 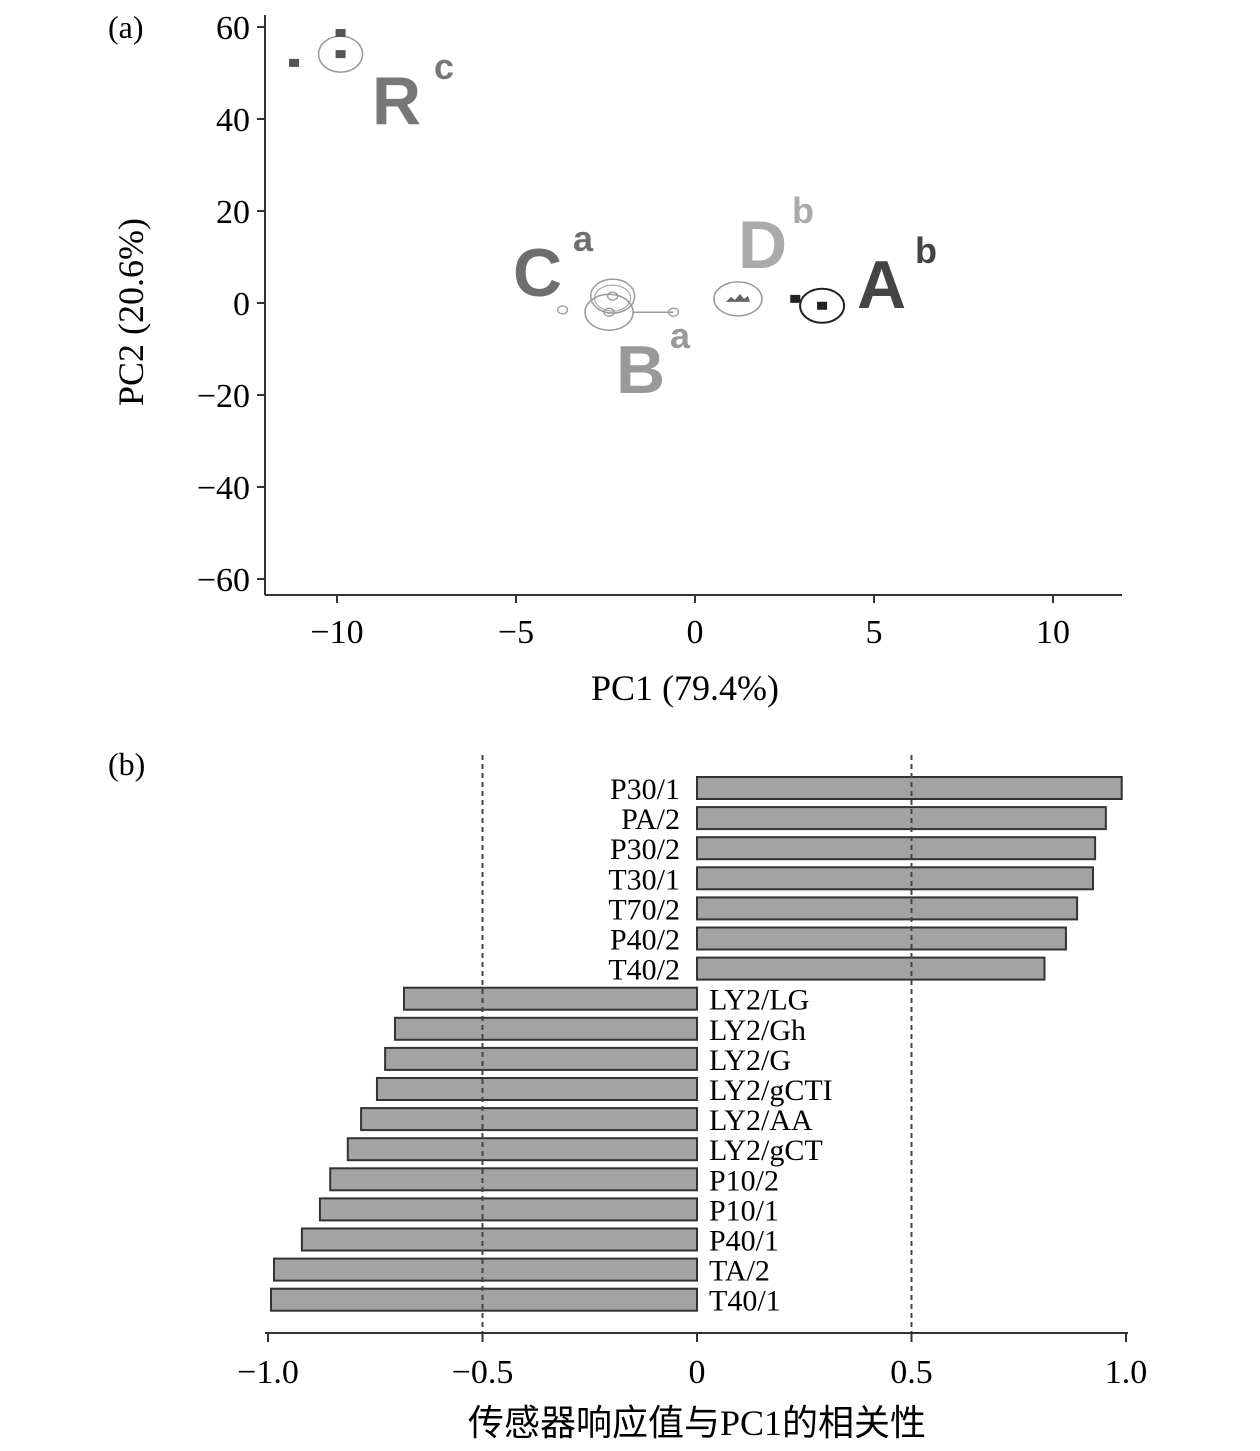 I want to click on bar-LY2-G, so click(x=541, y=1058).